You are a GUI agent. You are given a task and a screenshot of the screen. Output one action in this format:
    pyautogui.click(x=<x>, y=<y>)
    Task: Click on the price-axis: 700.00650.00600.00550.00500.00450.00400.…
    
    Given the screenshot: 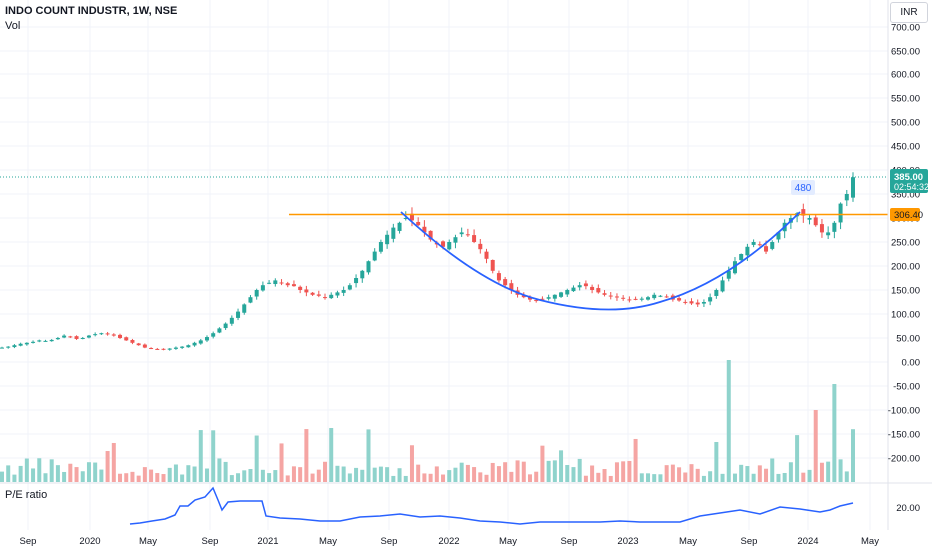 What is the action you would take?
    pyautogui.click(x=904, y=244)
    